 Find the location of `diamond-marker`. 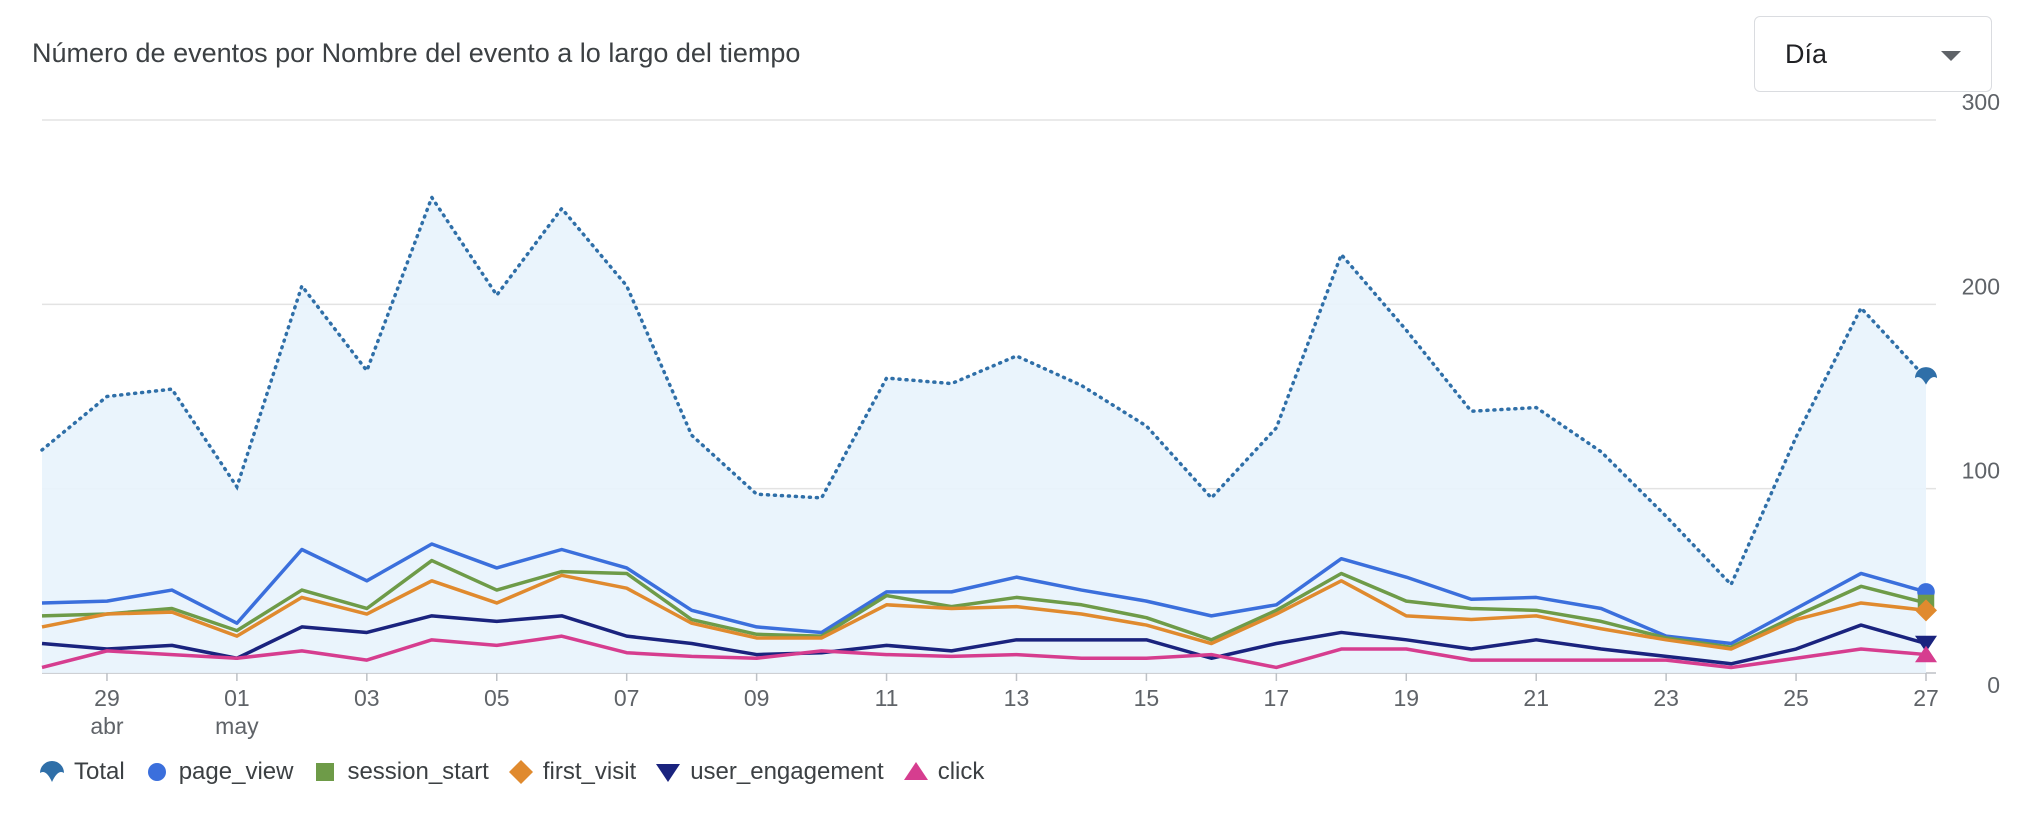

diamond-marker is located at coordinates (1926, 610).